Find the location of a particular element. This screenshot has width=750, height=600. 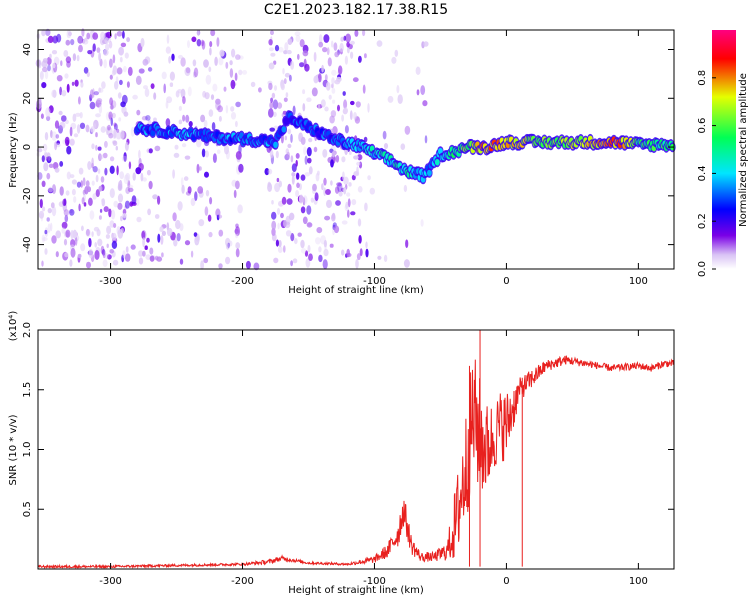

colorbar-tick-label: 0.2 is located at coordinates (702, 221).